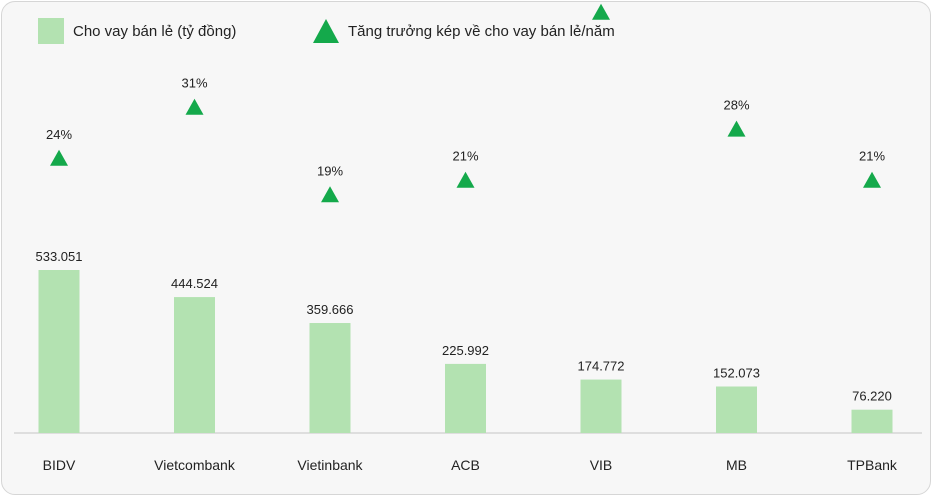 This screenshot has width=936, height=500. I want to click on bar-mb, so click(736, 409).